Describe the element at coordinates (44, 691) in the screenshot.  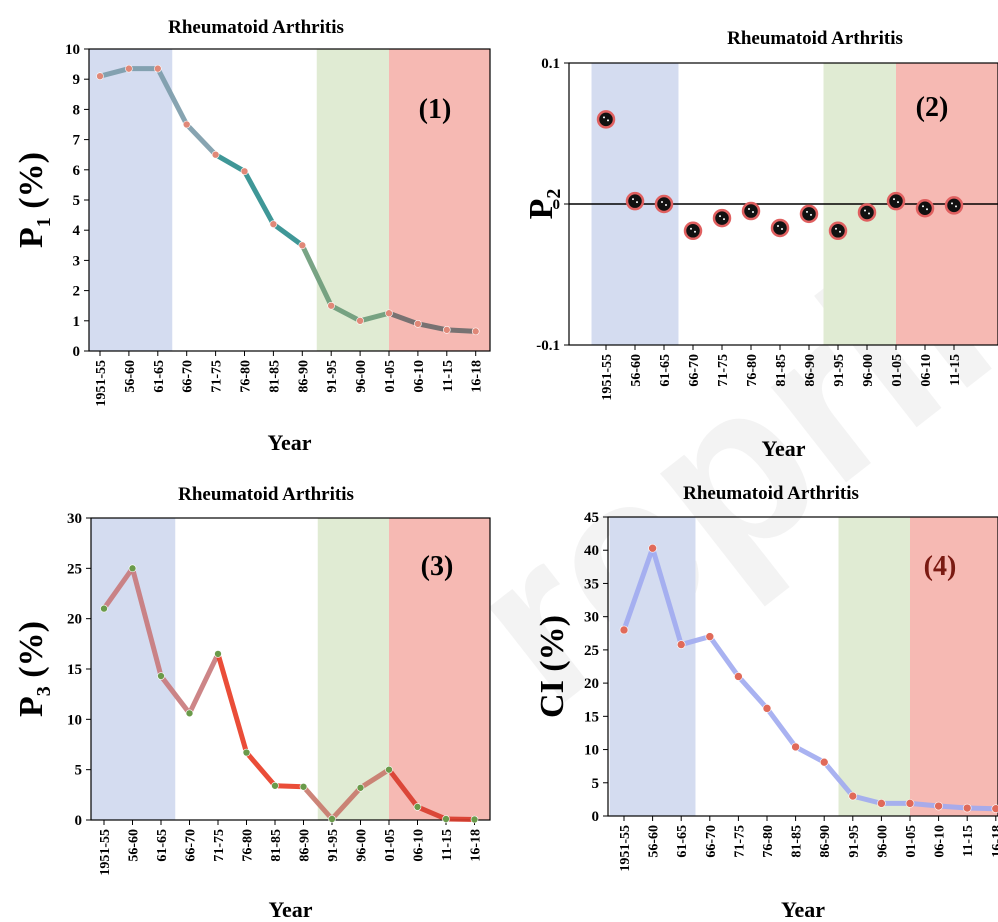
I see `y-axis-label-subscript: 3` at that location.